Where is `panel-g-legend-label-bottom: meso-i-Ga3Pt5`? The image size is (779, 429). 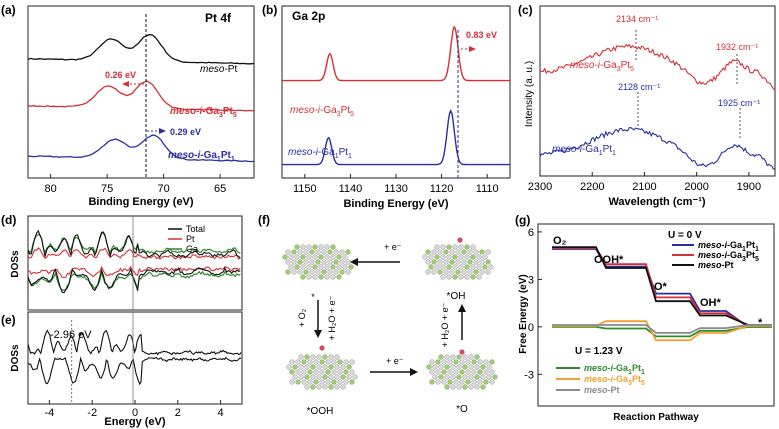
panel-g-legend-label-bottom: meso-i-Ga3Pt5 is located at coordinates (614, 380).